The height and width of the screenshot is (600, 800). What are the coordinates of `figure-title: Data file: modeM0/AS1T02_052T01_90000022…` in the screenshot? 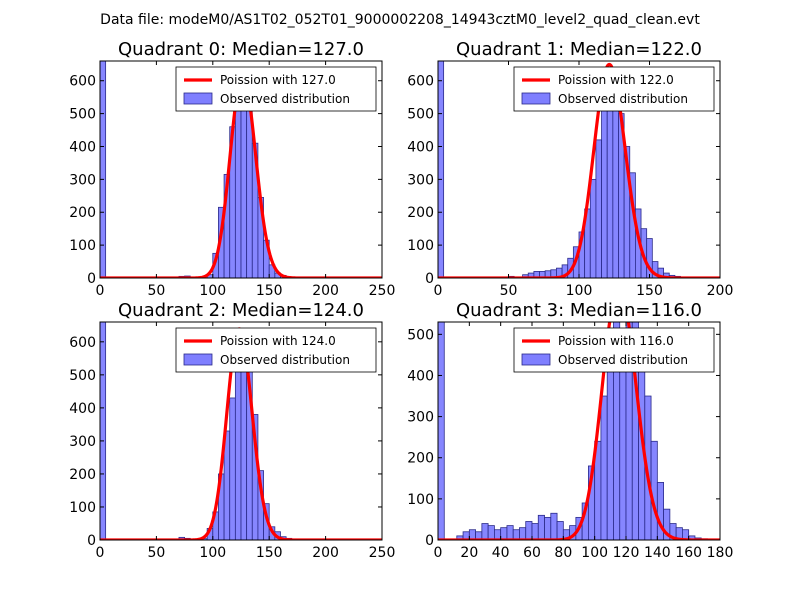 It's located at (400, 20).